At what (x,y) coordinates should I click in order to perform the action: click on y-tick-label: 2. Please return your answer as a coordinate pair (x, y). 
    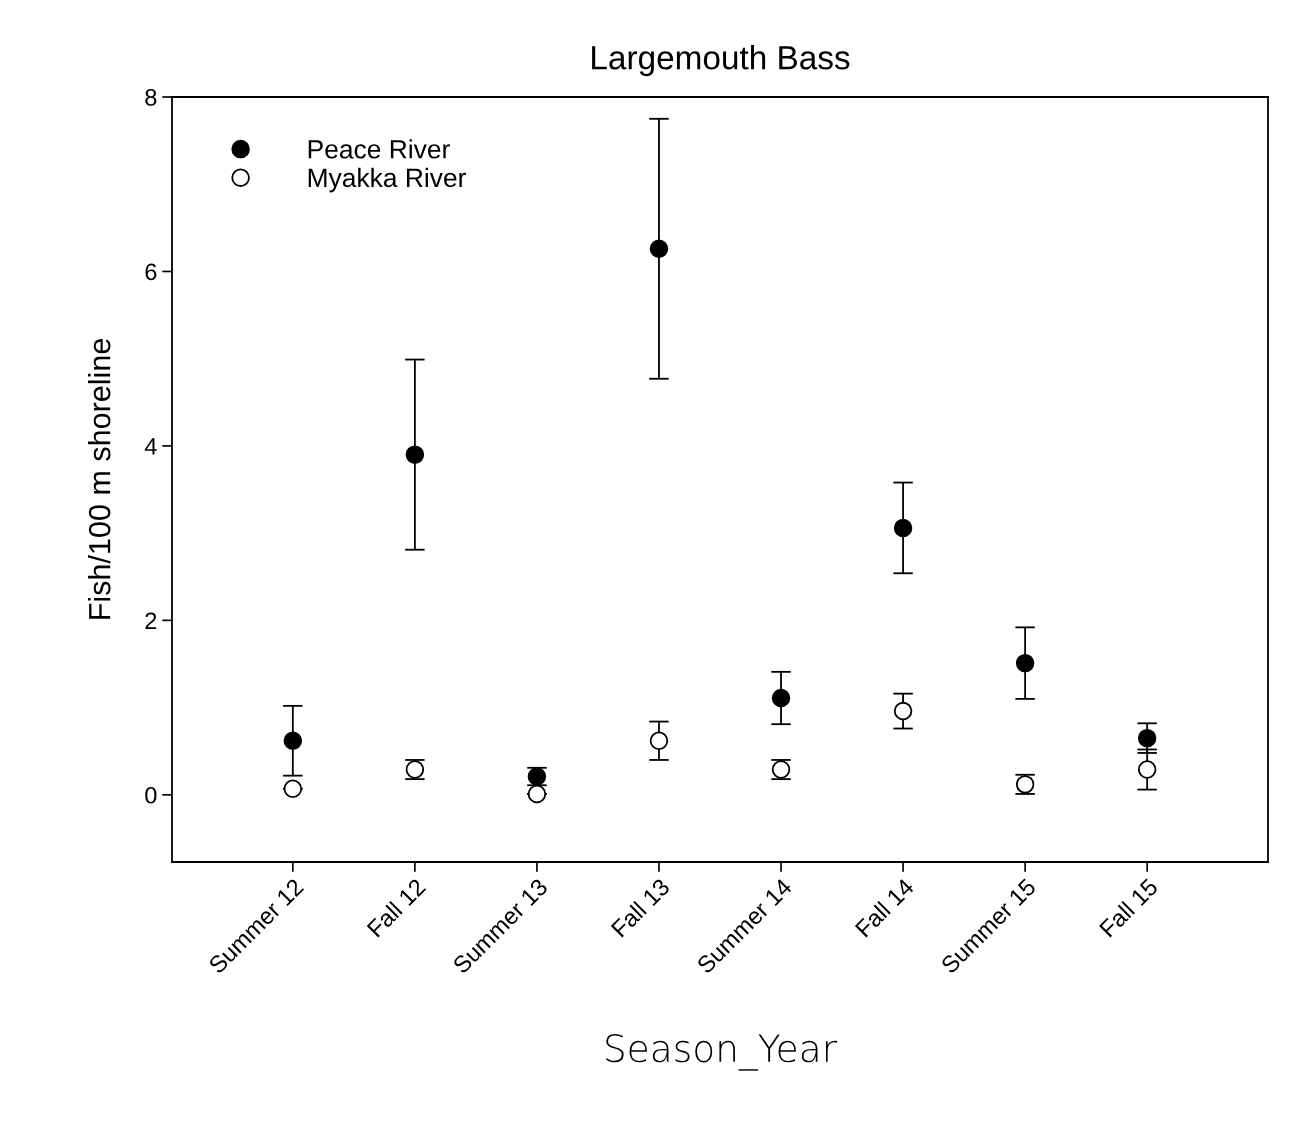
    Looking at the image, I should click on (151, 620).